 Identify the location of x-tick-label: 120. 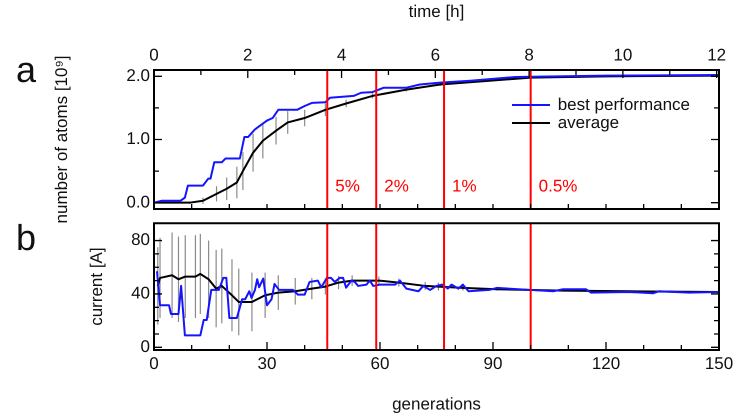
(606, 363).